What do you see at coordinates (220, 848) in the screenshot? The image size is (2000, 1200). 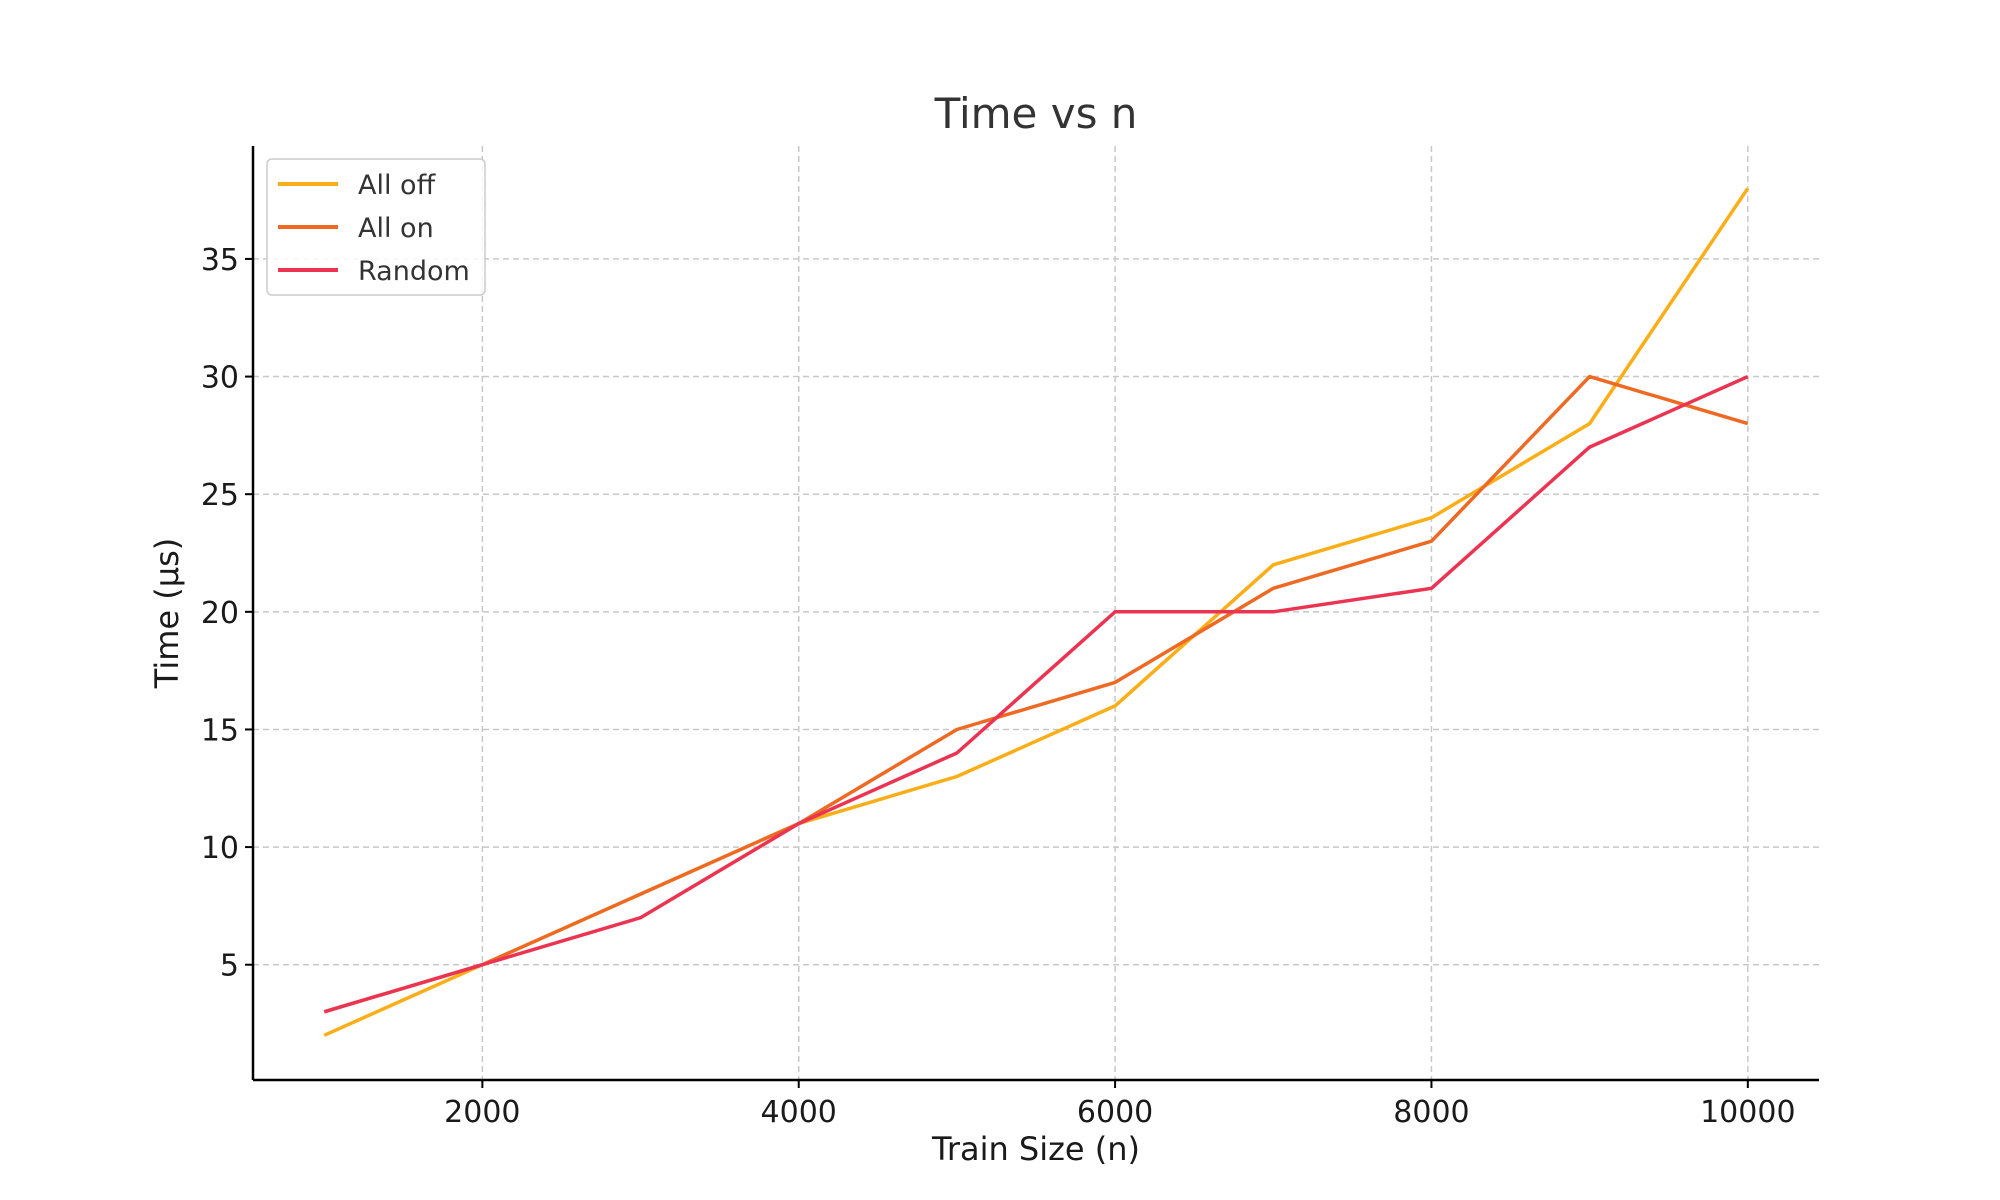 I see `y-tick-label: 10` at bounding box center [220, 848].